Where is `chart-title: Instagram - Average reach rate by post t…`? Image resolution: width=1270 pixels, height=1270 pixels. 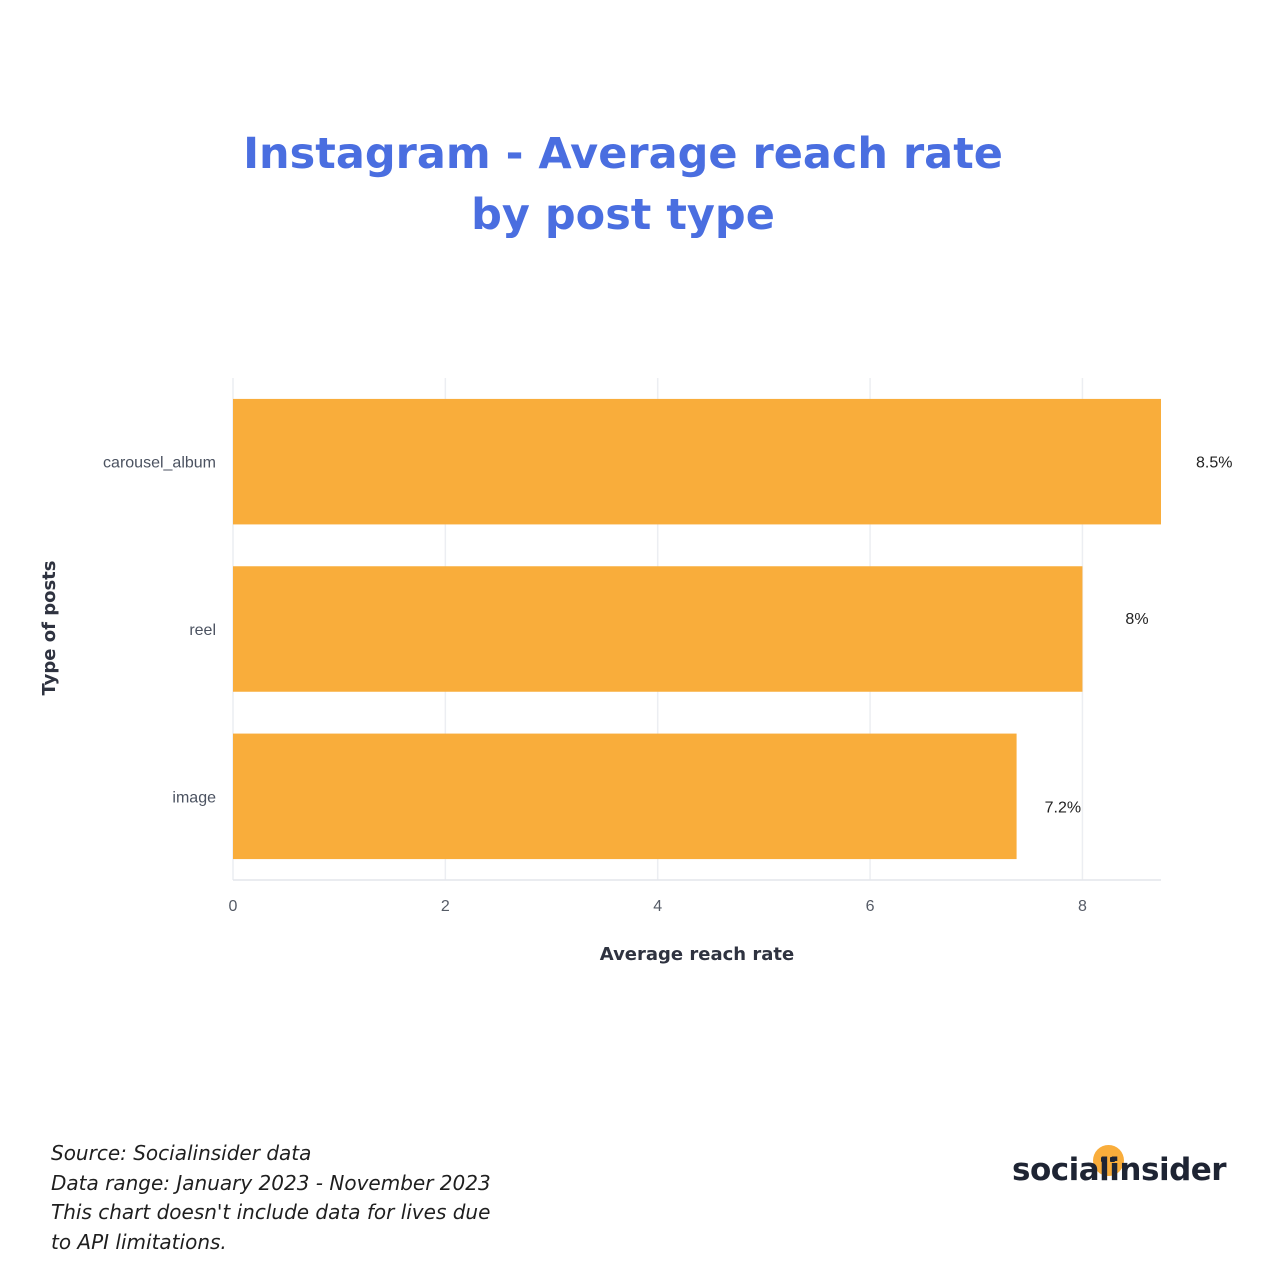
chart-title: Instagram - Average reach rate by post t… is located at coordinates (623, 185).